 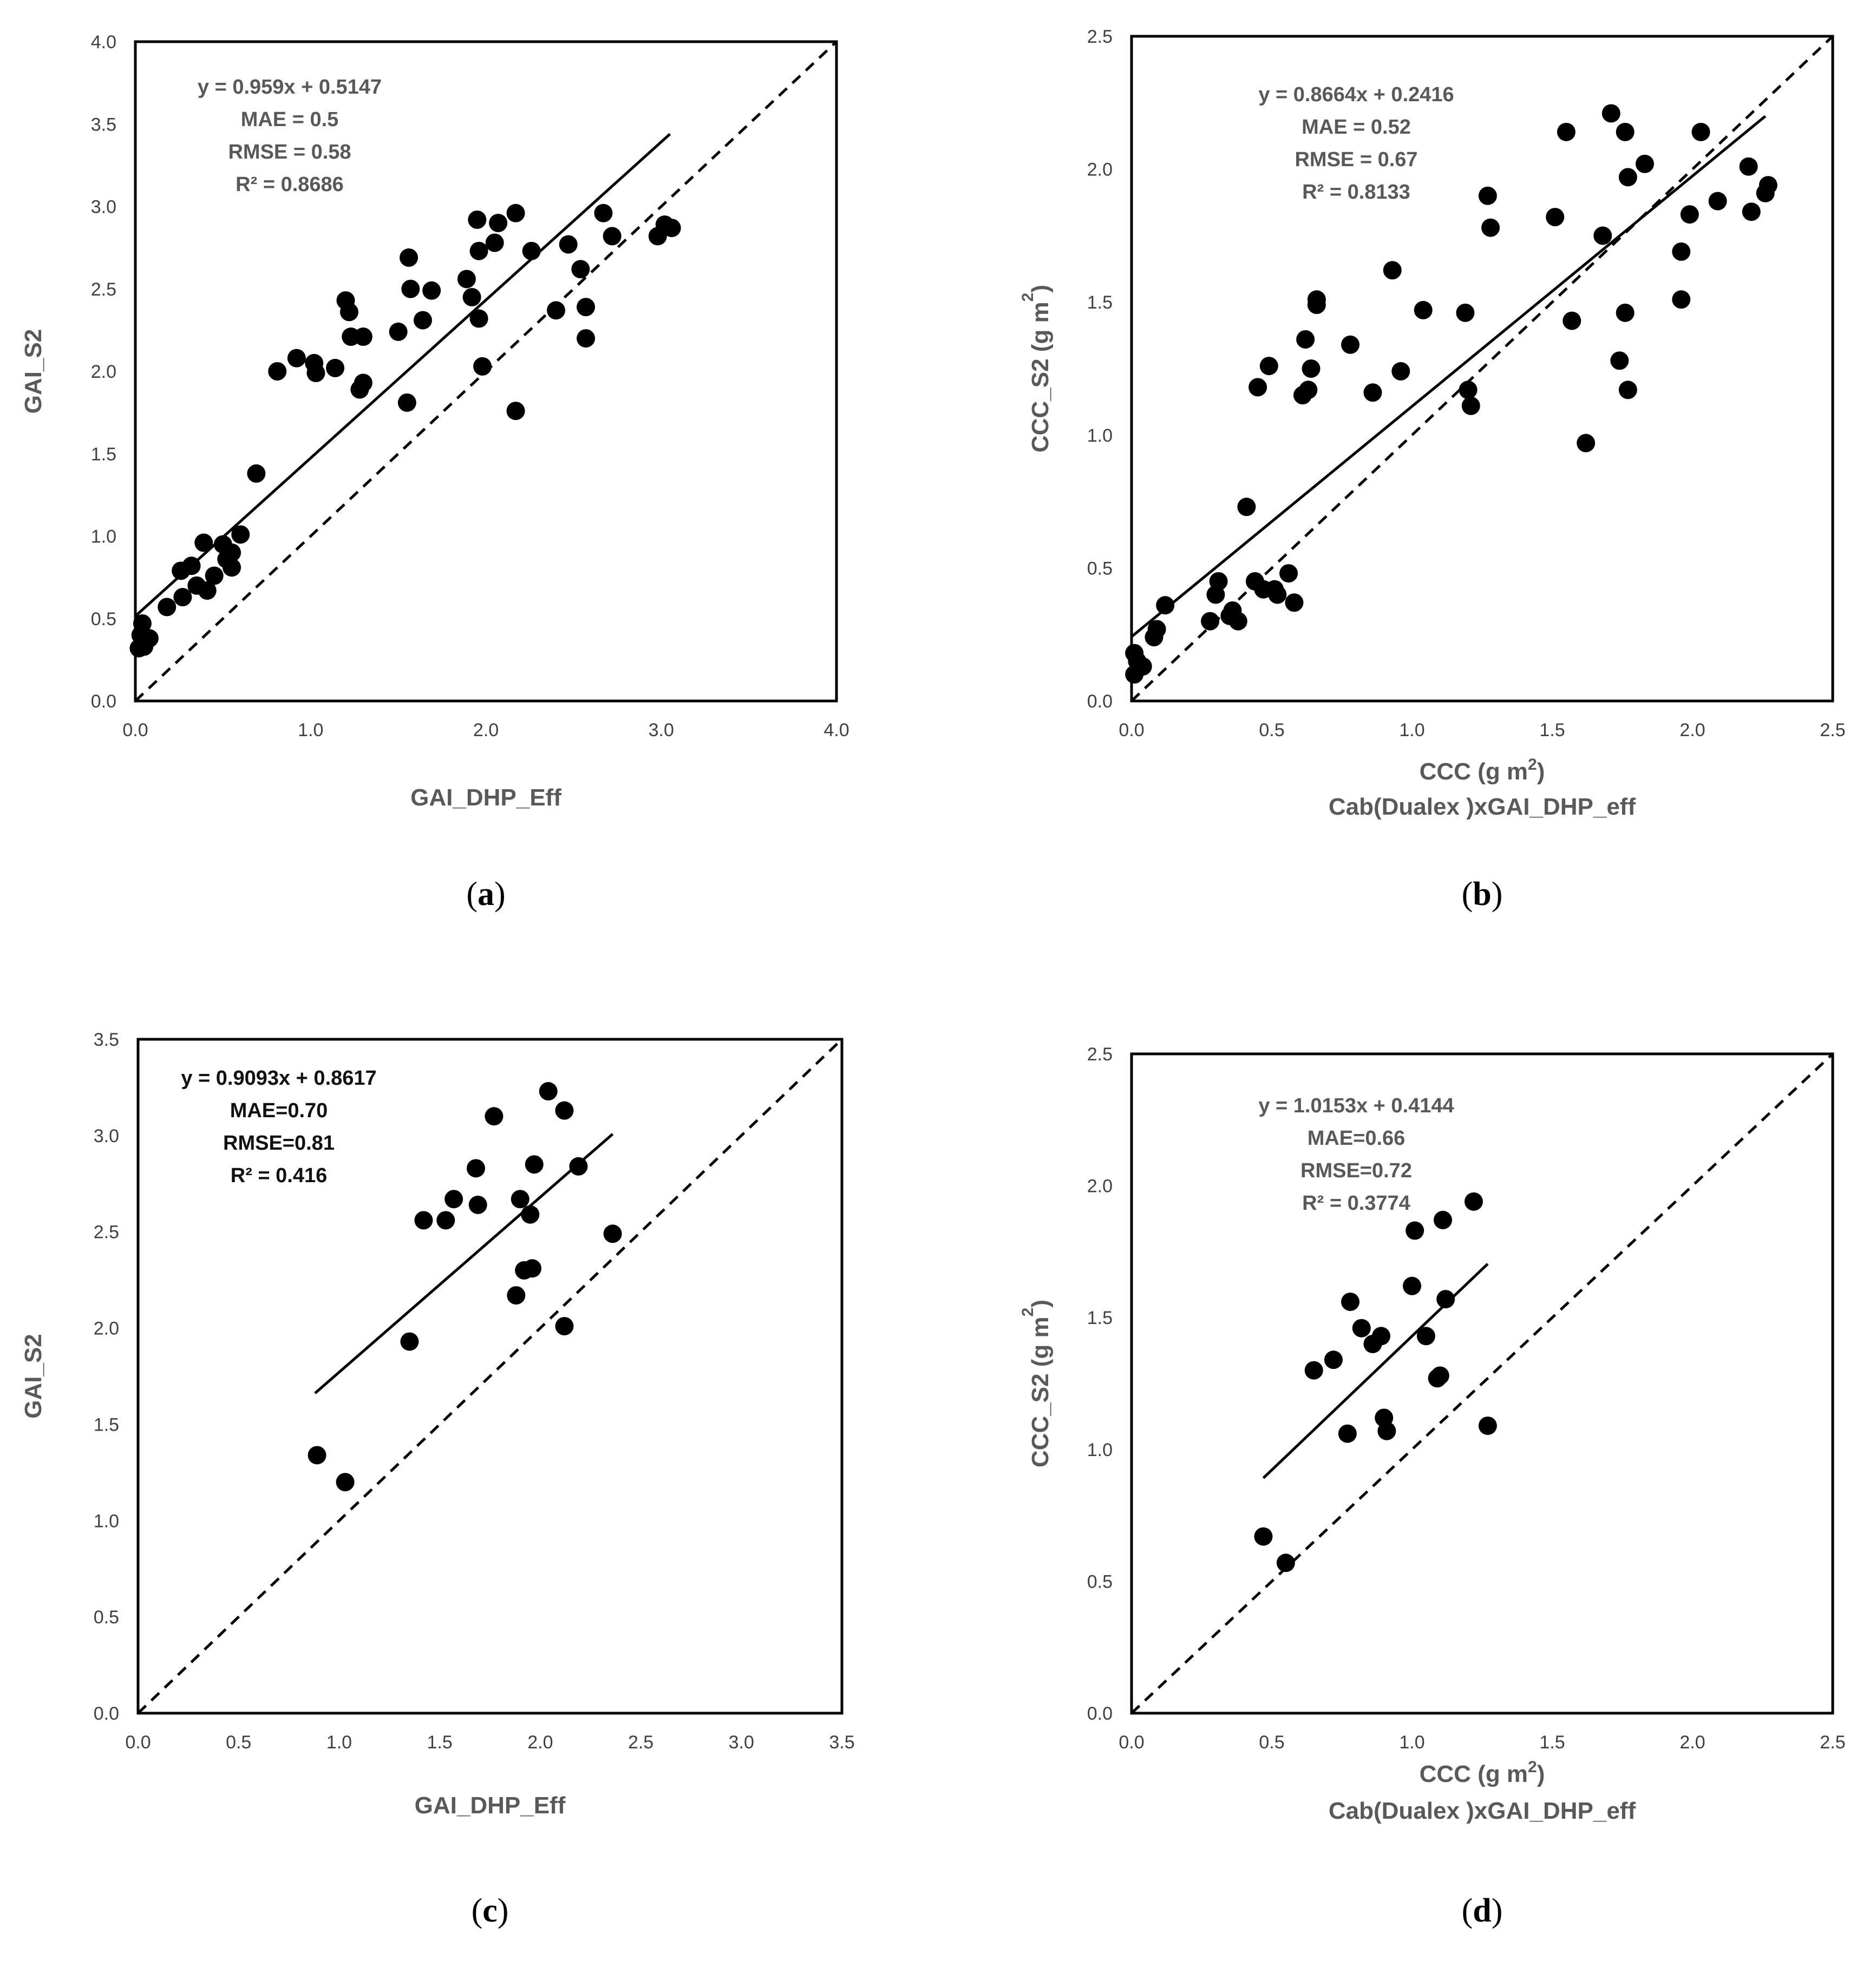 What do you see at coordinates (486, 798) in the screenshot?
I see `x-axis-title: GAI_DHP_Eff` at bounding box center [486, 798].